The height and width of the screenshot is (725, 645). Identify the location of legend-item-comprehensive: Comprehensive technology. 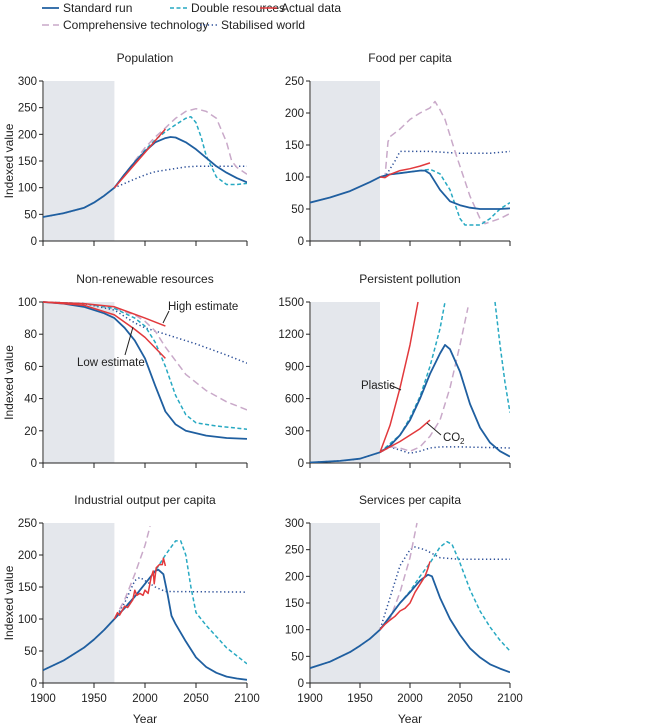
(125, 25).